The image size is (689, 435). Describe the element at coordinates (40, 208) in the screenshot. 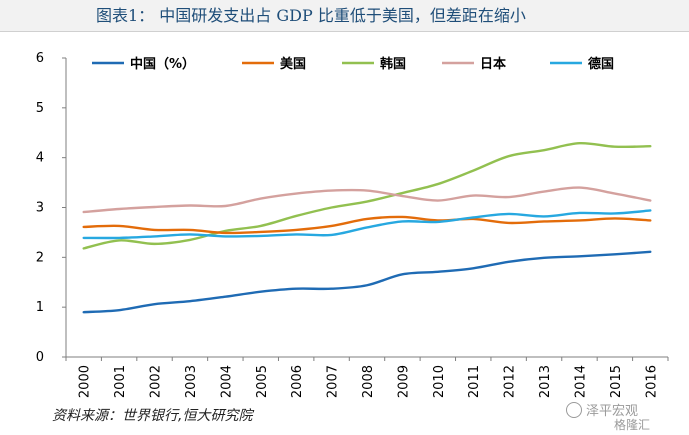

I see `y-tick-label: 3` at that location.